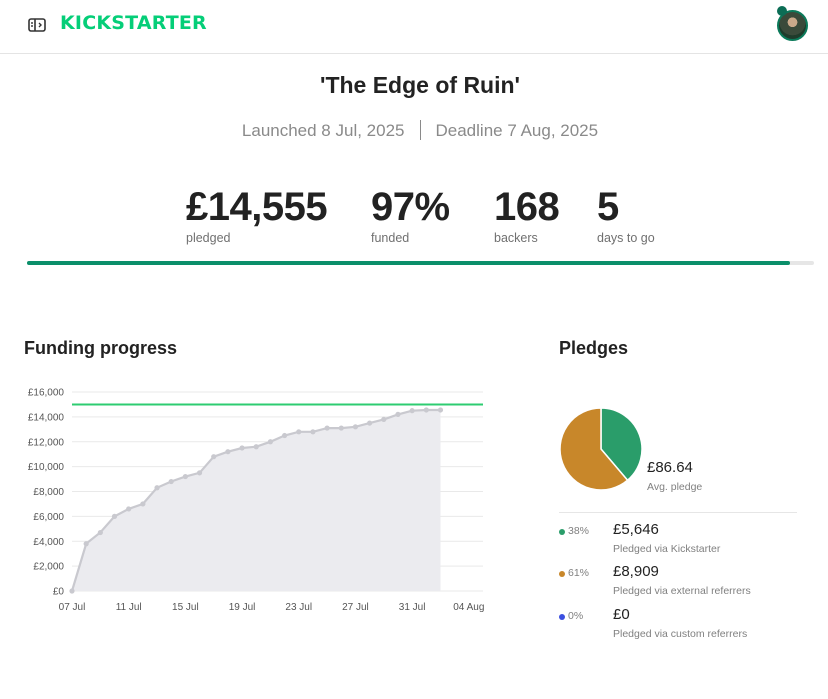 The height and width of the screenshot is (699, 828). Describe the element at coordinates (410, 207) in the screenshot. I see `stat-value: 97%` at that location.